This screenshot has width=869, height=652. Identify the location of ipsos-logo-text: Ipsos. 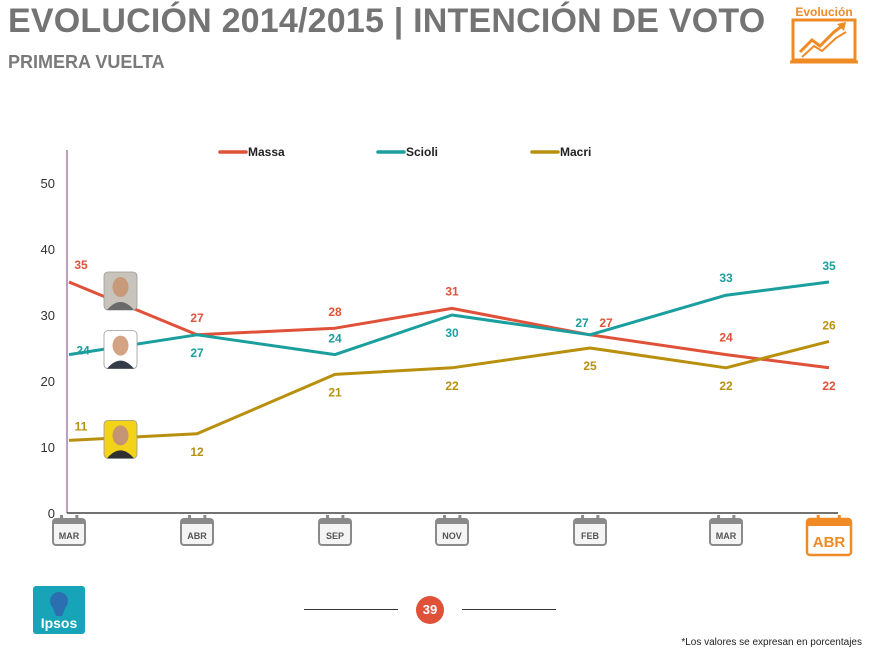
(59, 623).